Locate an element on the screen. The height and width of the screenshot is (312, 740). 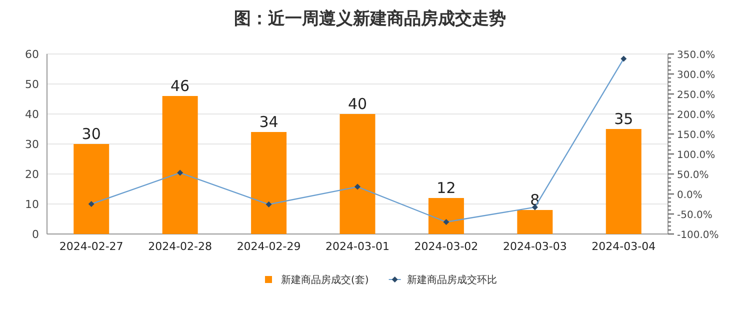
y2-tick-label: 50.0% is located at coordinates (693, 175).